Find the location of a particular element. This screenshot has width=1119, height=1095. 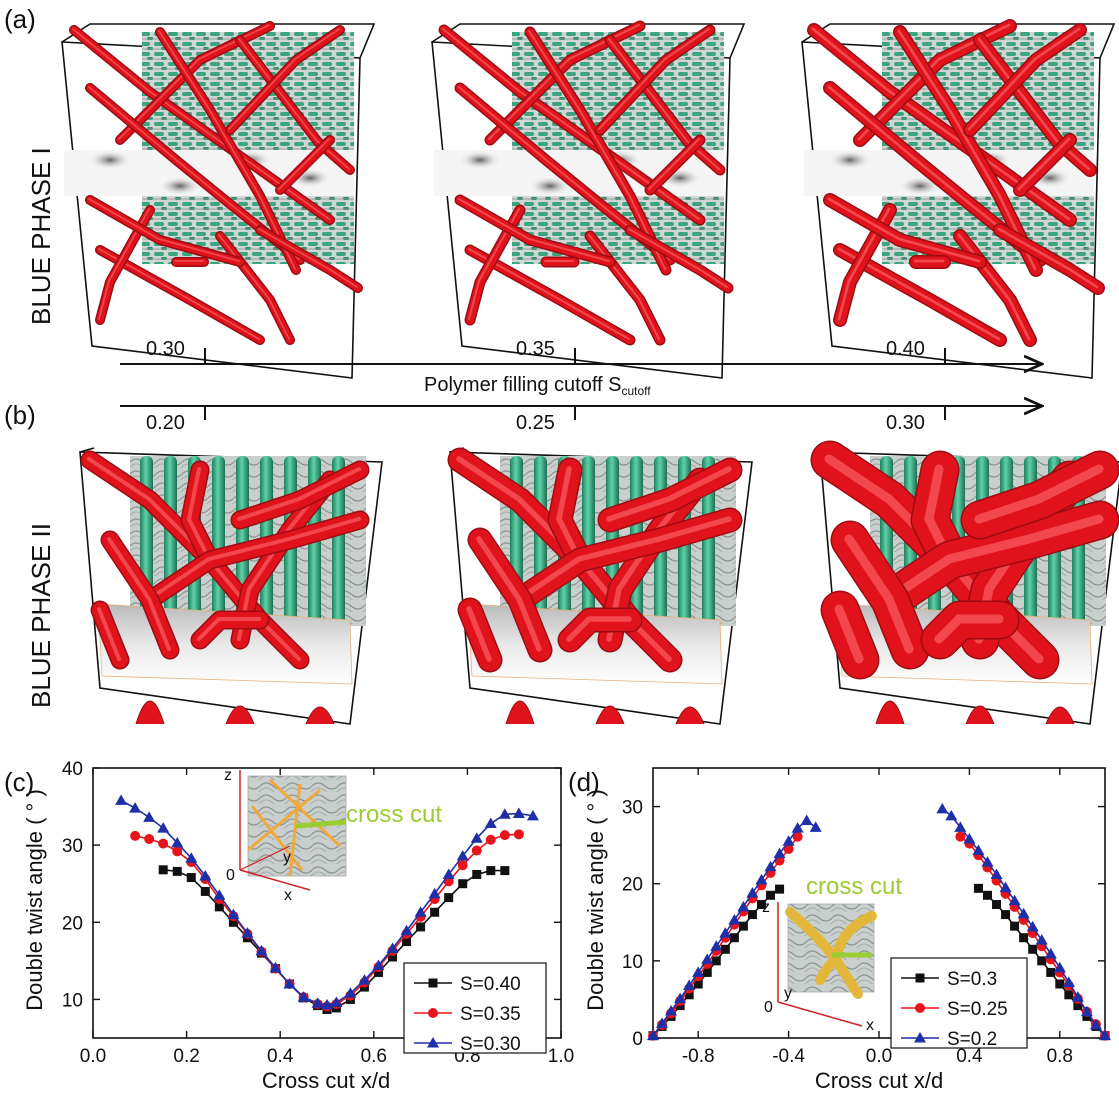

chart-d-legend-label-2: S=0.2 is located at coordinates (972, 1039).